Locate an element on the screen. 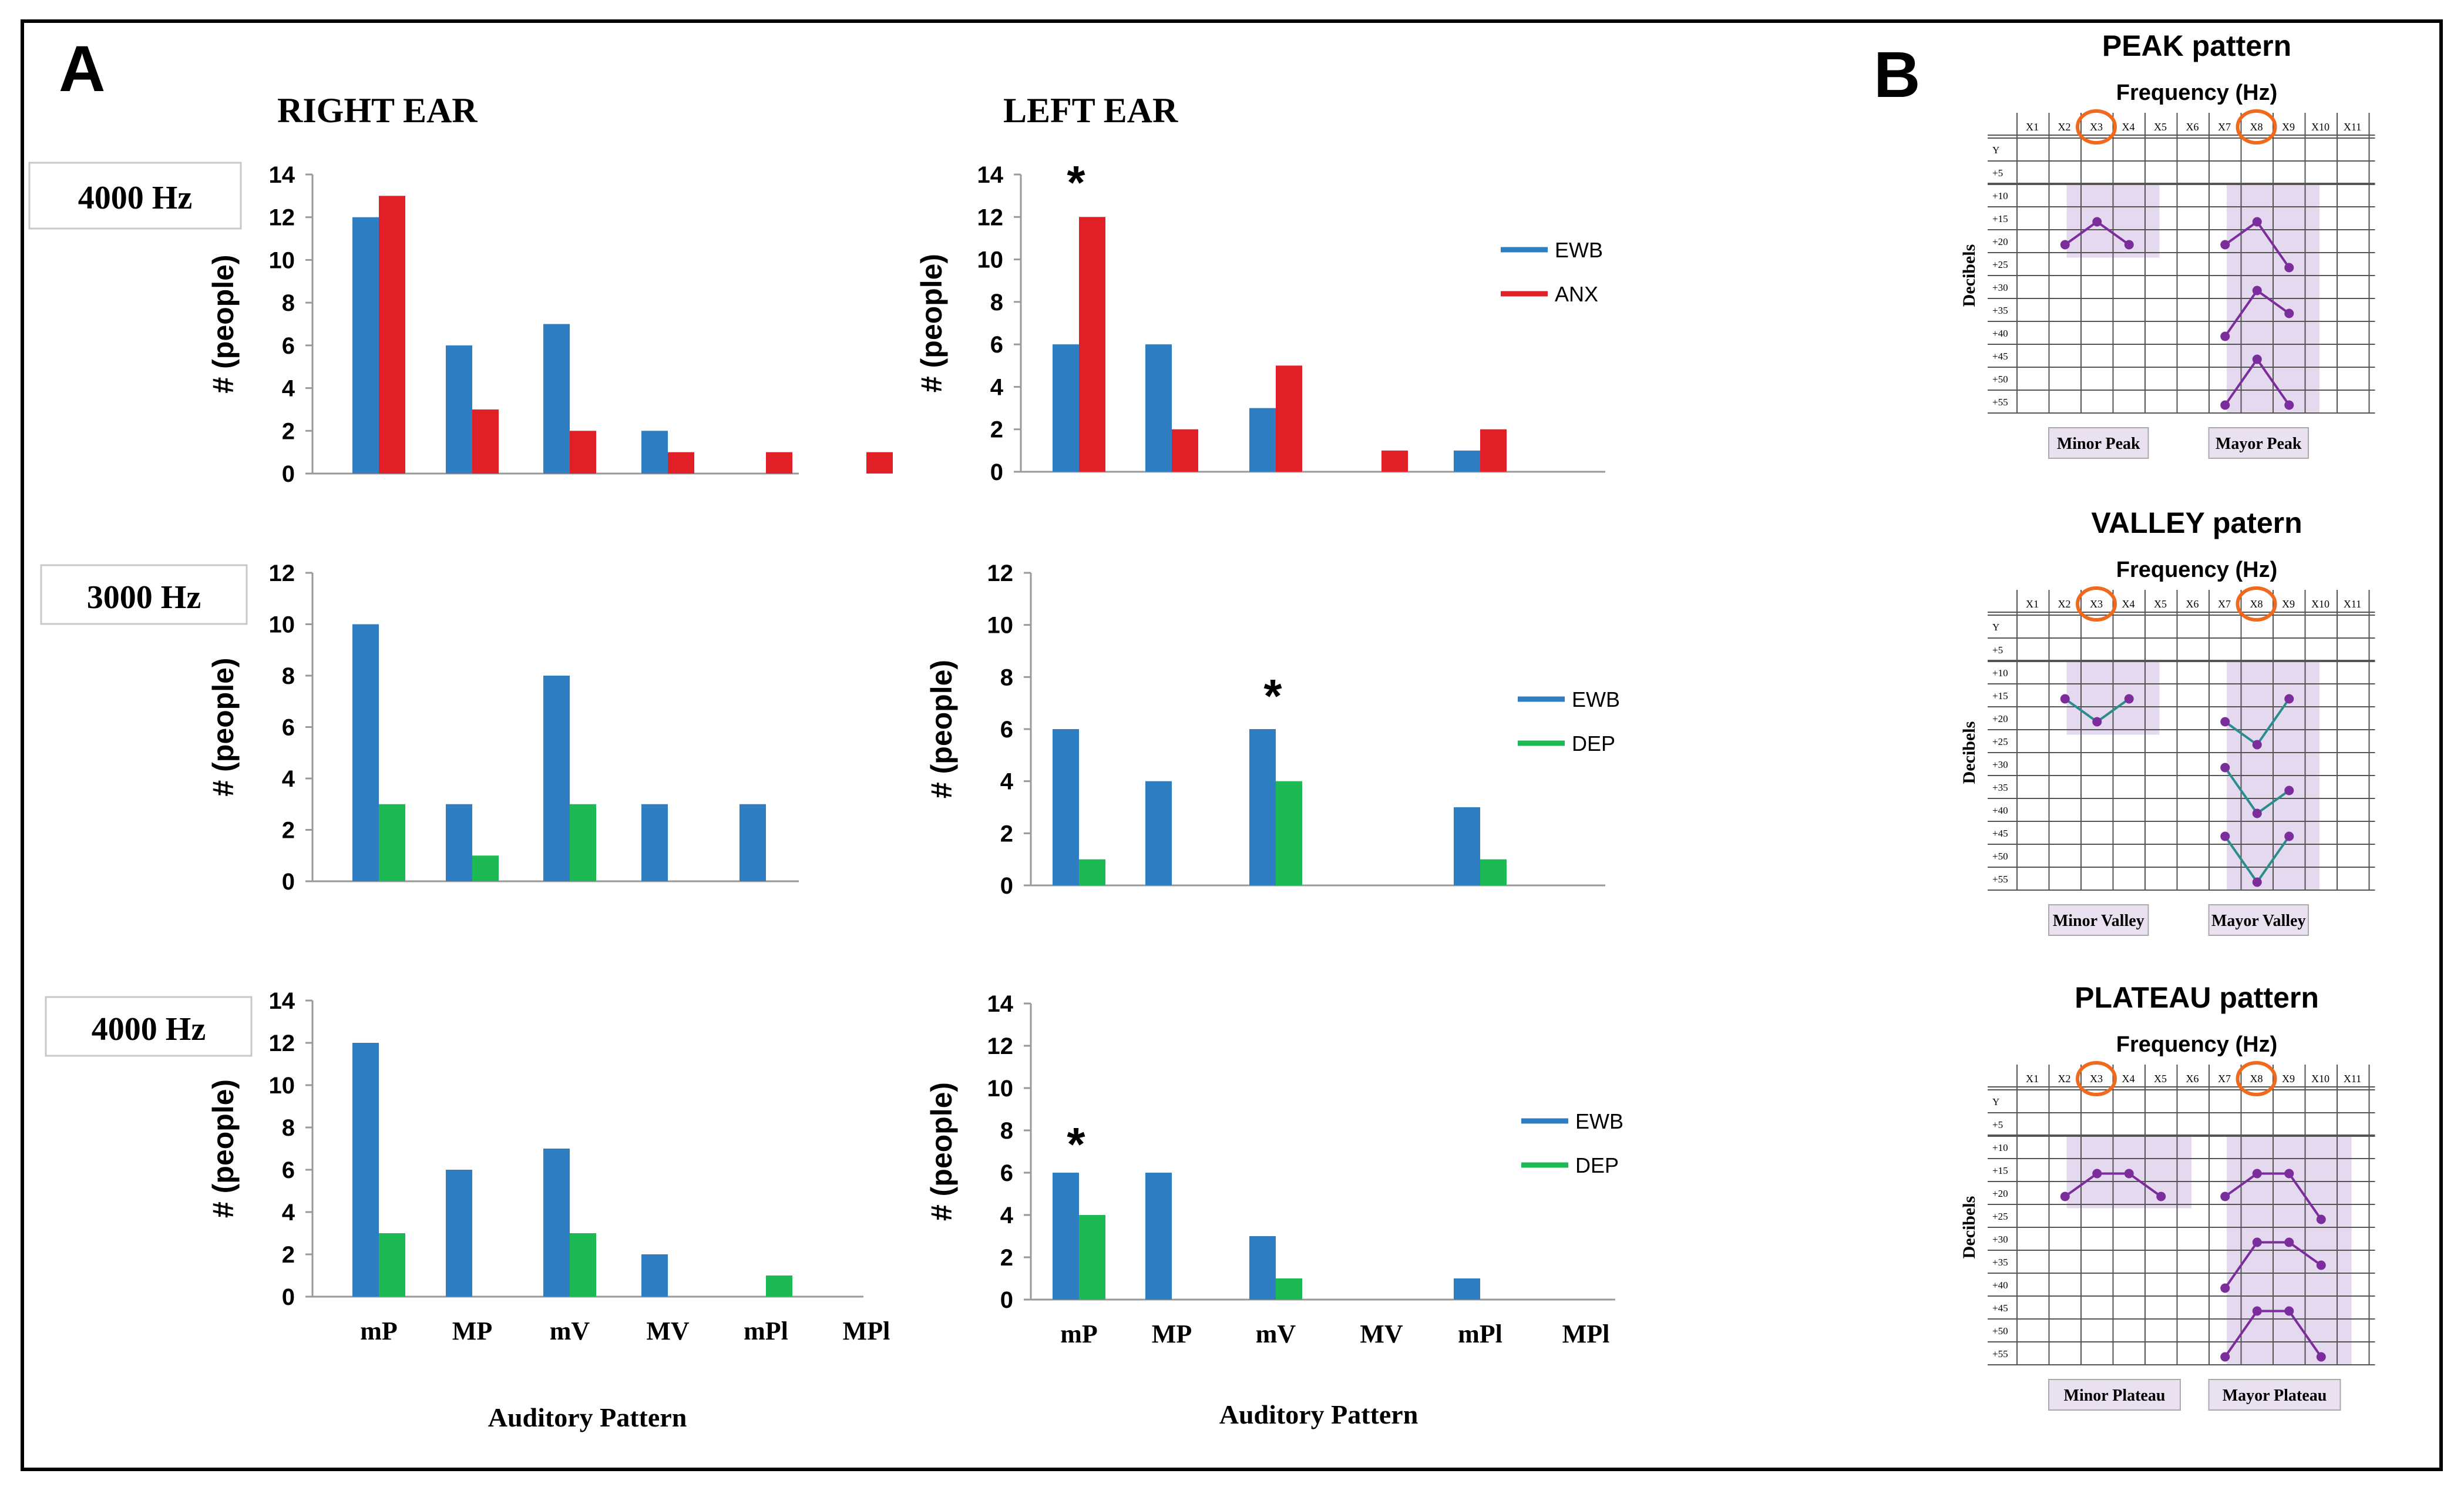 The width and height of the screenshot is (2464, 1487). minor-label-box is located at coordinates (2098, 920).